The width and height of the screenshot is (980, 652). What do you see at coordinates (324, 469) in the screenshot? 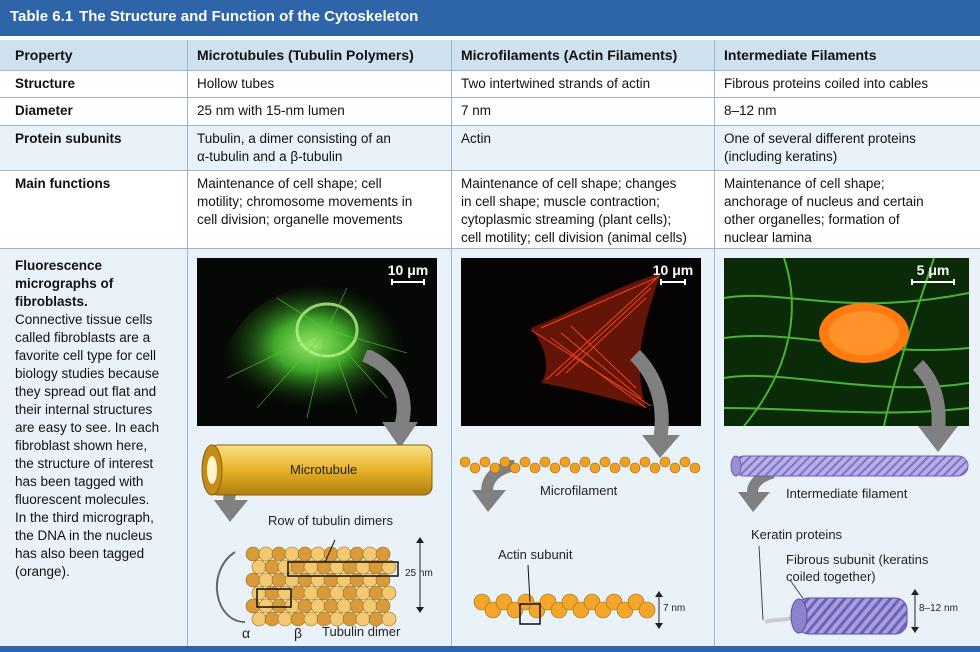
I see `microtubule-label: Microtubule` at bounding box center [324, 469].